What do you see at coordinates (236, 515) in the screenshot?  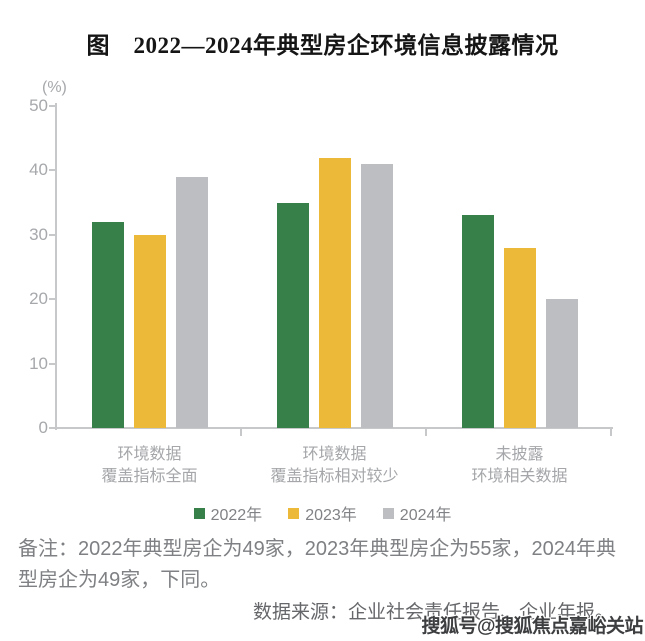 I see `legend-label: 2022年` at bounding box center [236, 515].